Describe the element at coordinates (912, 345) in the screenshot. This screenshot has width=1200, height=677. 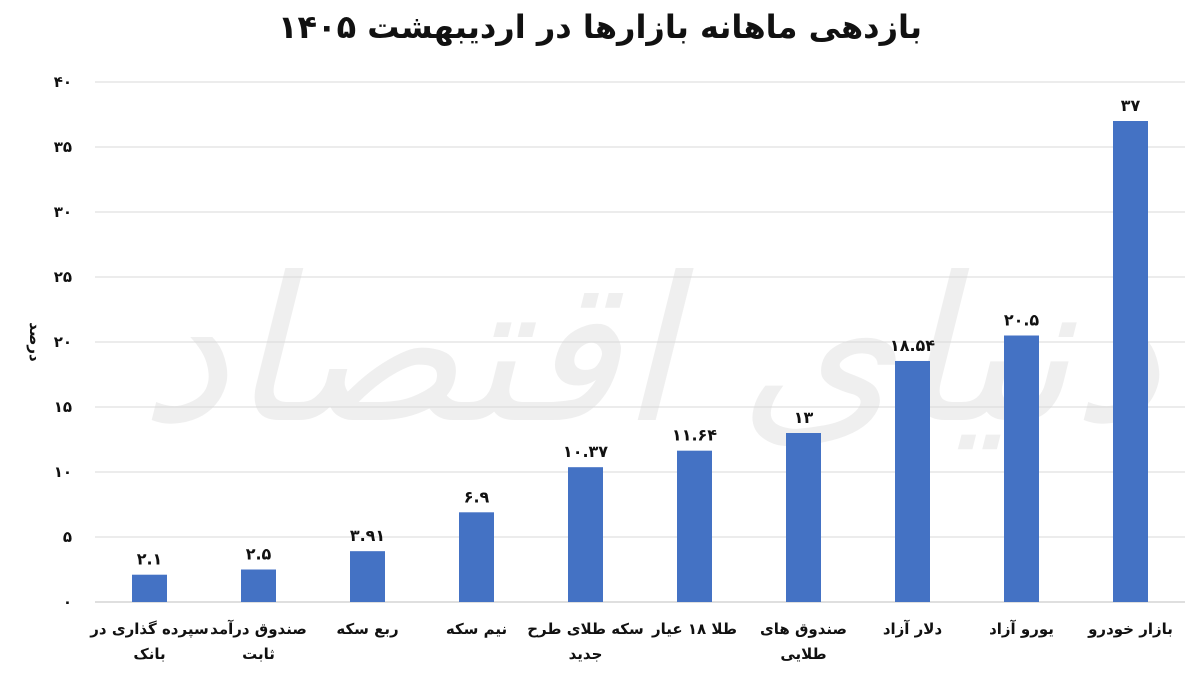
I see `data-label: ۱۸.۵۴` at that location.